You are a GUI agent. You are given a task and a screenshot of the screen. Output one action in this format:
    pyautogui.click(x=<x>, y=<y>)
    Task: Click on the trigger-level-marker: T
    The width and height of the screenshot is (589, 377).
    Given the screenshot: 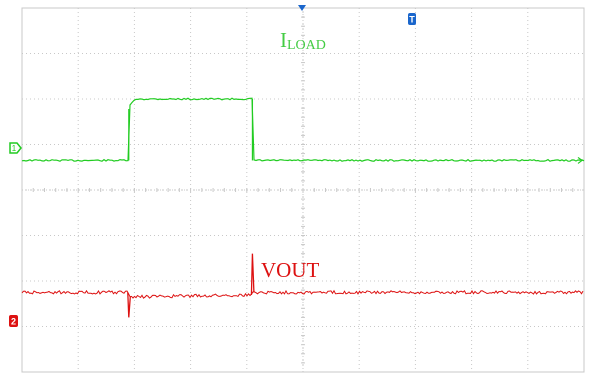 What is the action you would take?
    pyautogui.click(x=412, y=19)
    